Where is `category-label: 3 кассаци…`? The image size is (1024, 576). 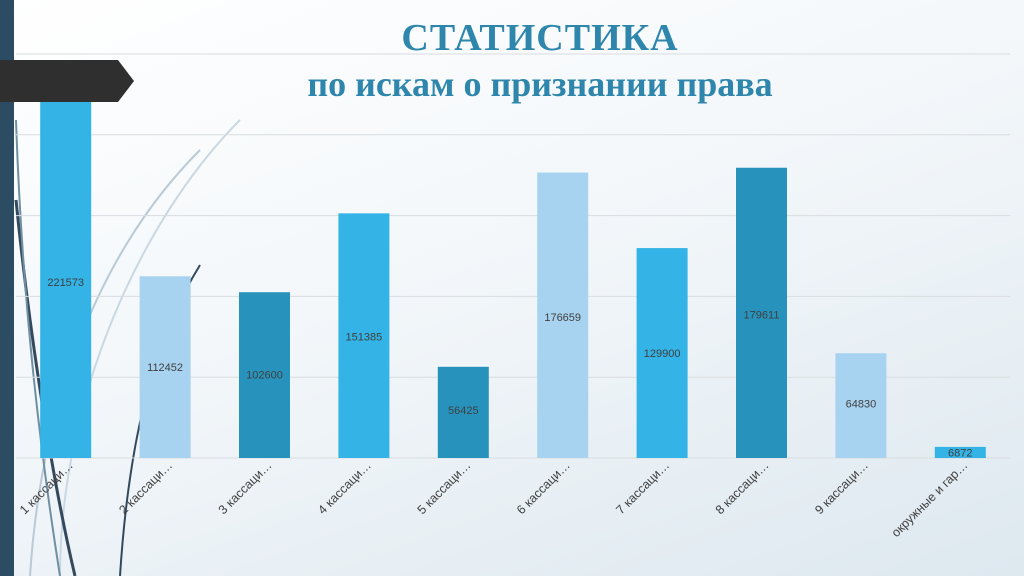
category-label: 3 кассаци… is located at coordinates (245, 487).